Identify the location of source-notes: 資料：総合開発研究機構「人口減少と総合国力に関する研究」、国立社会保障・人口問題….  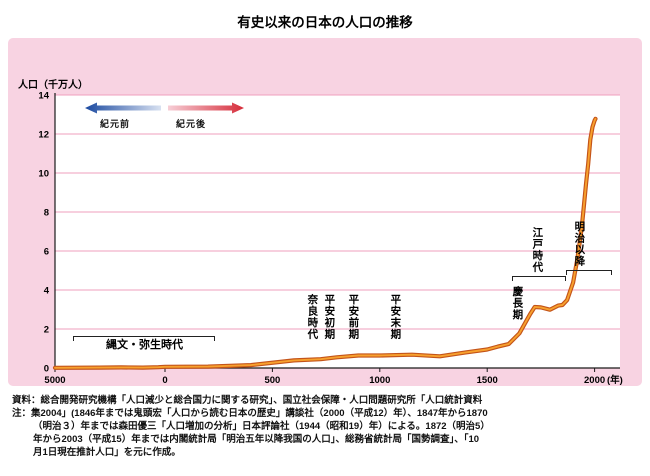
(327, 426).